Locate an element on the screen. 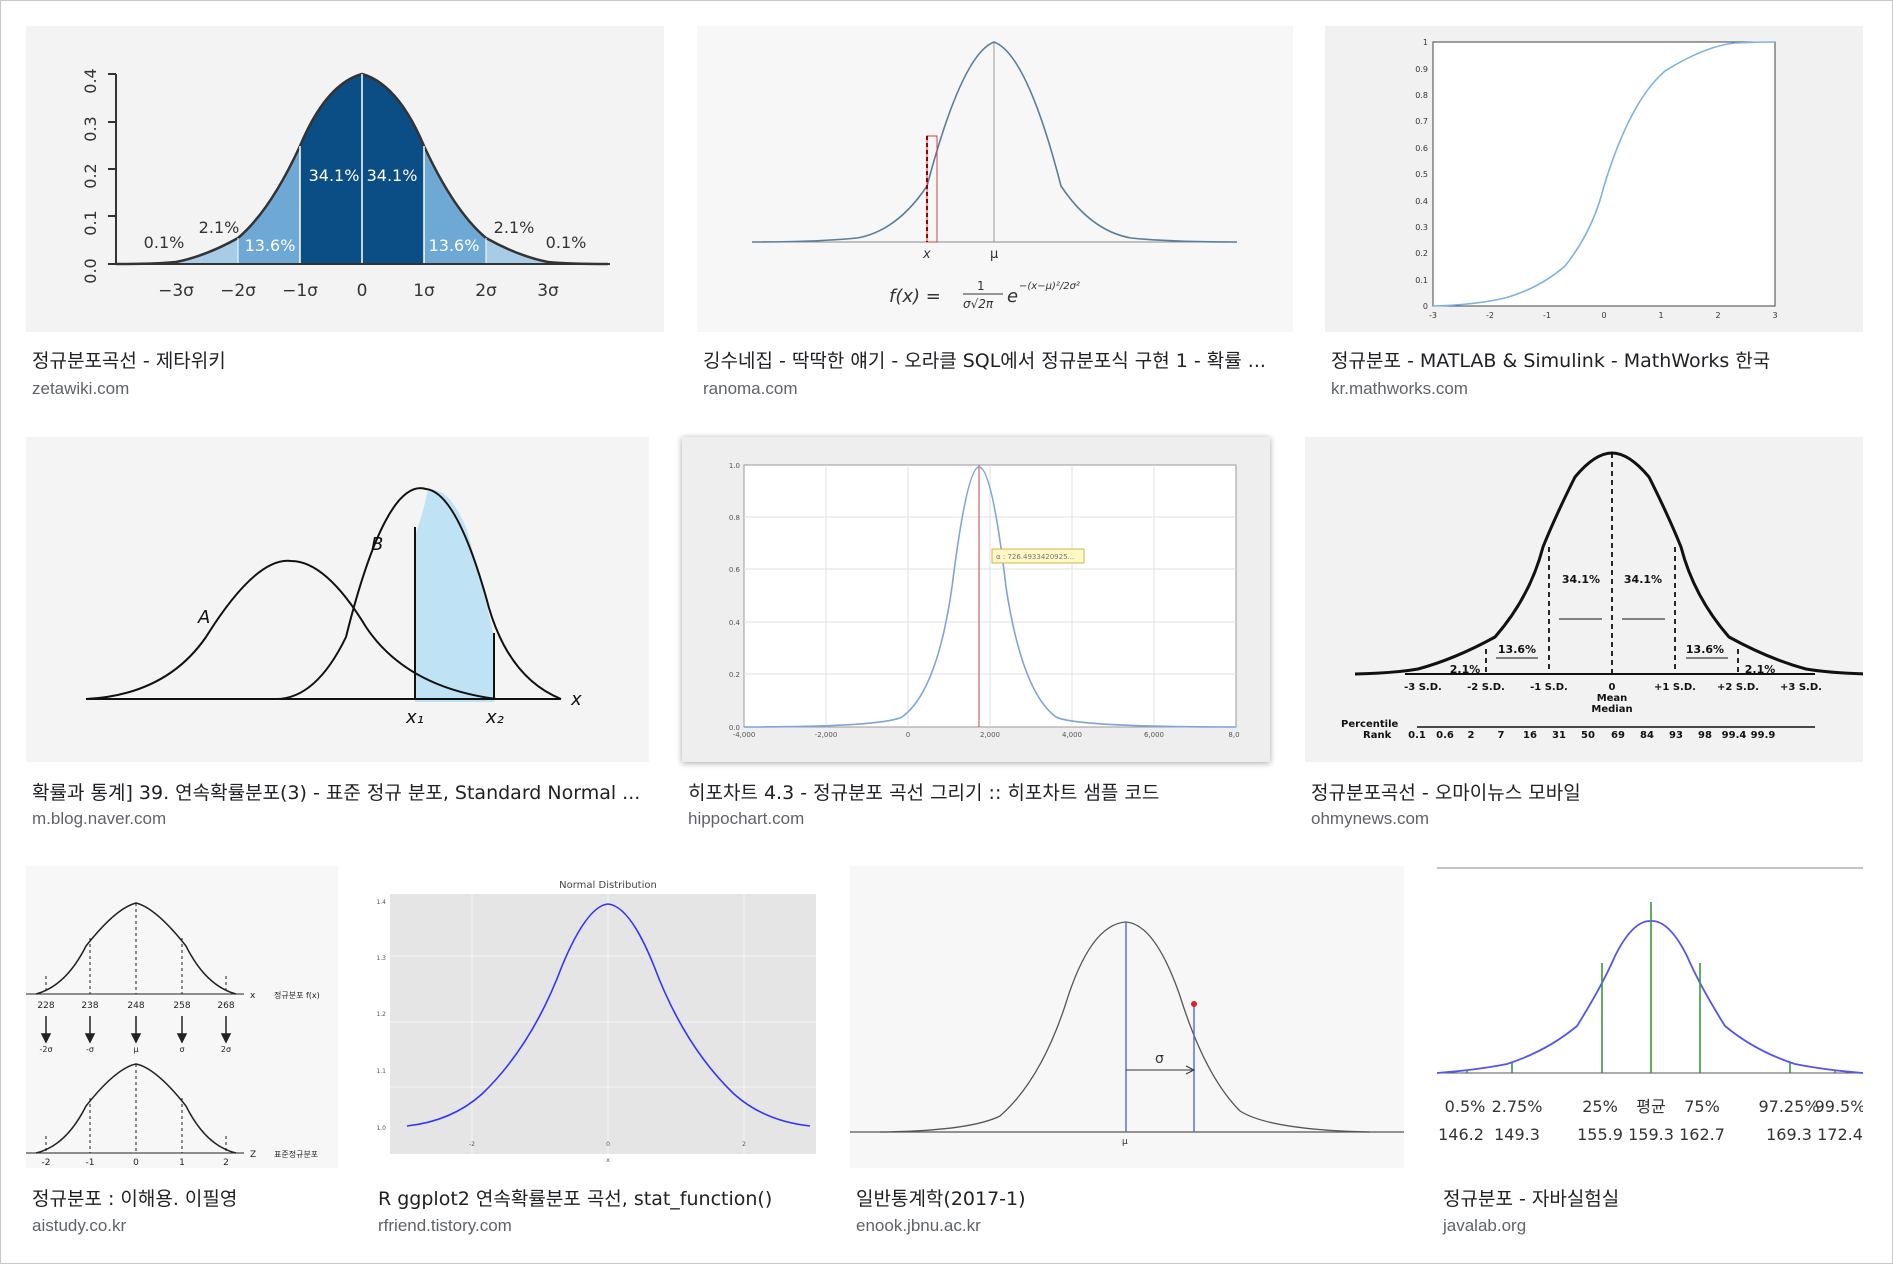  svg-text: μ is located at coordinates (135, 1049).